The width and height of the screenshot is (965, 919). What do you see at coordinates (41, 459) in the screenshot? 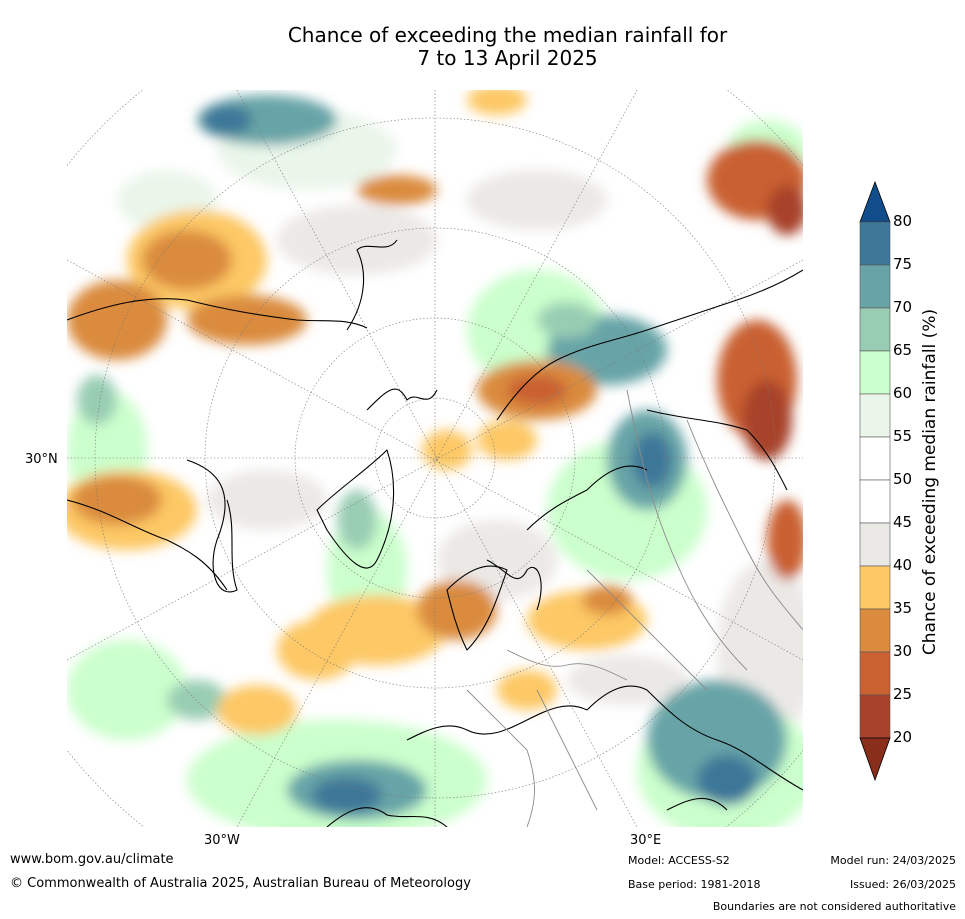
I see `latitude-label-30n: 30°N` at bounding box center [41, 459].